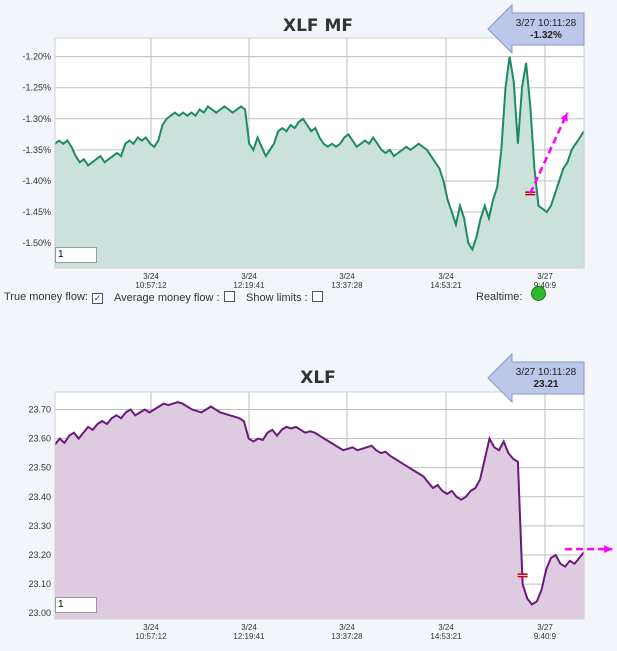 This screenshot has height=651, width=617. I want to click on px-callout-arrow, so click(536, 378).